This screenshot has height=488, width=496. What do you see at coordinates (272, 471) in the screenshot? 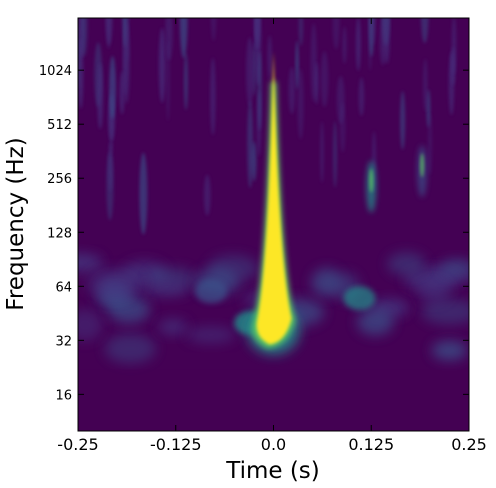
I see `x-axis-label: Time (s)` at bounding box center [272, 471].